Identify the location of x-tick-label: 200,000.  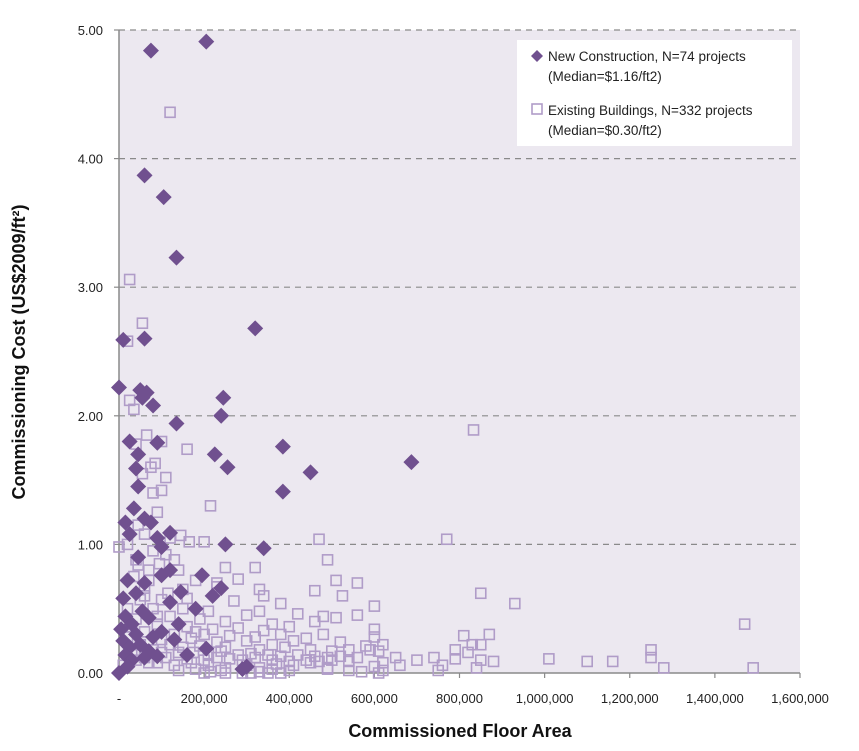
(204, 698).